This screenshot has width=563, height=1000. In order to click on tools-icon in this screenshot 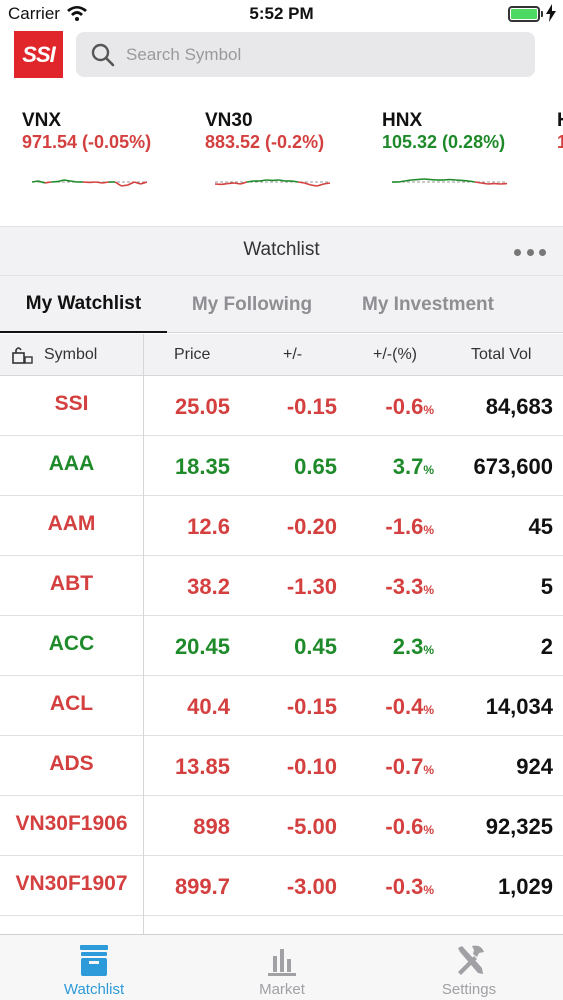, I will do `click(471, 960)`.